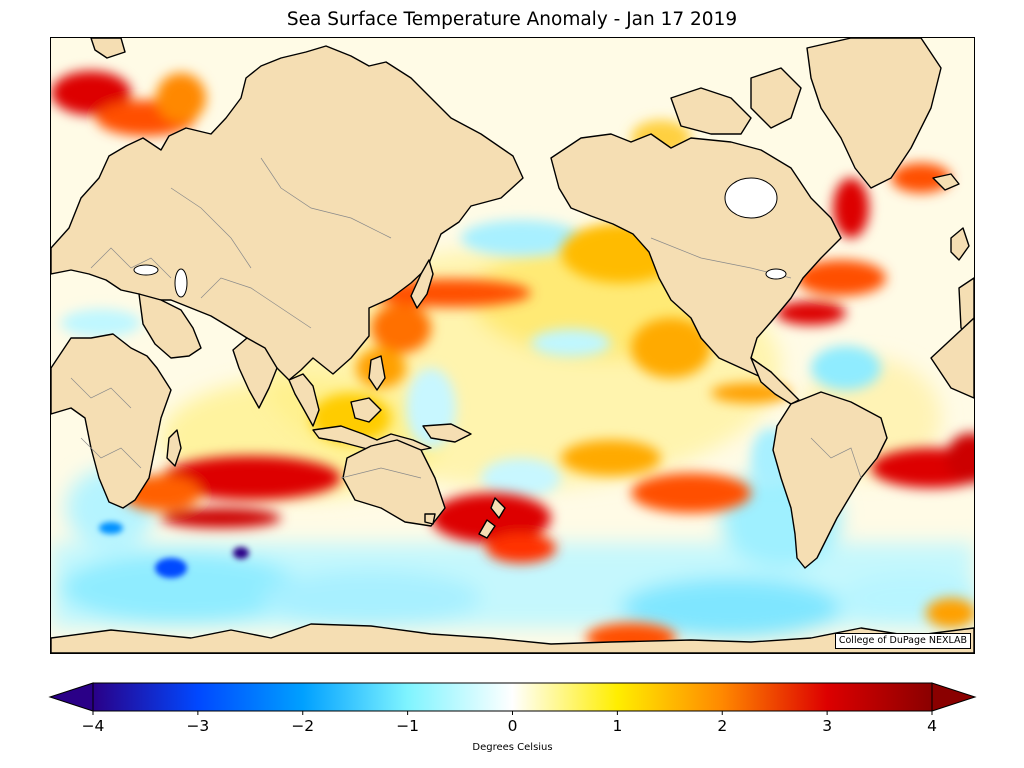  I want to click on australia, so click(394, 483).